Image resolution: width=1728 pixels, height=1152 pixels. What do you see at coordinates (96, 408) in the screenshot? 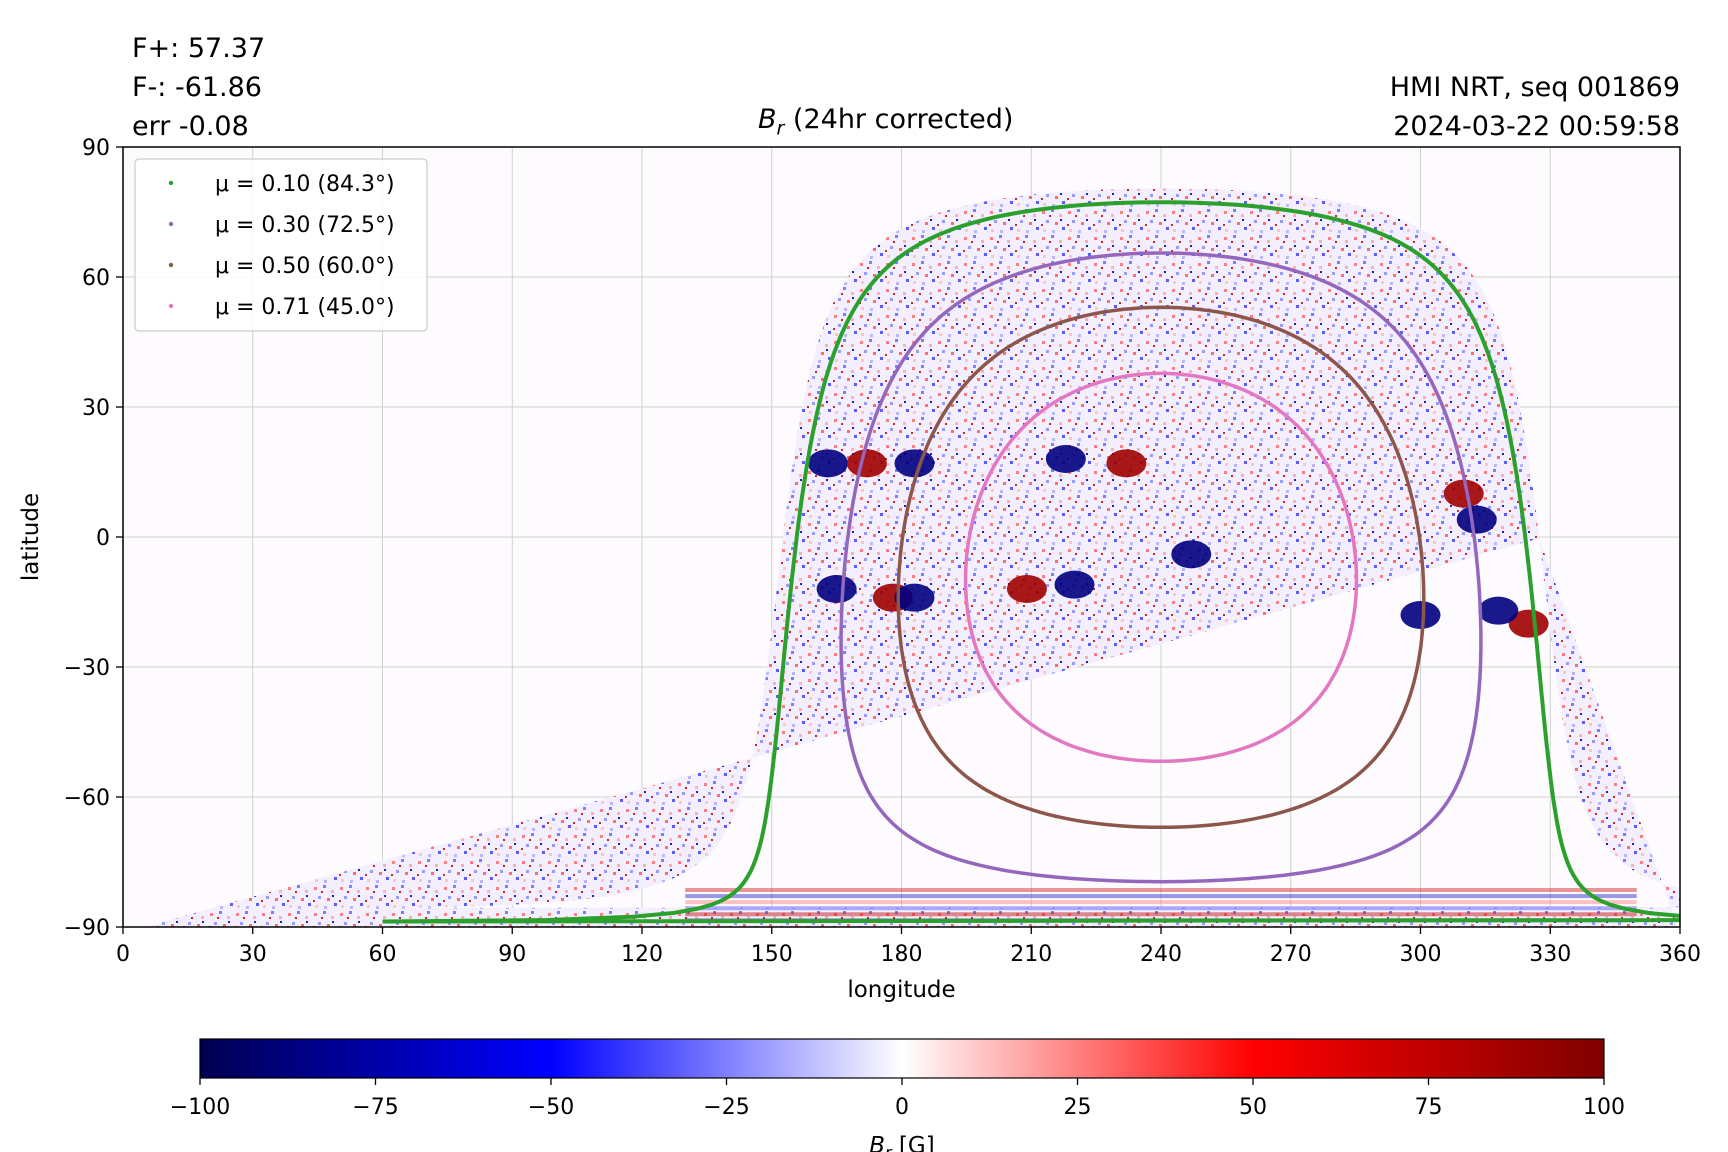
I see `y-tick-label: 30` at bounding box center [96, 408].